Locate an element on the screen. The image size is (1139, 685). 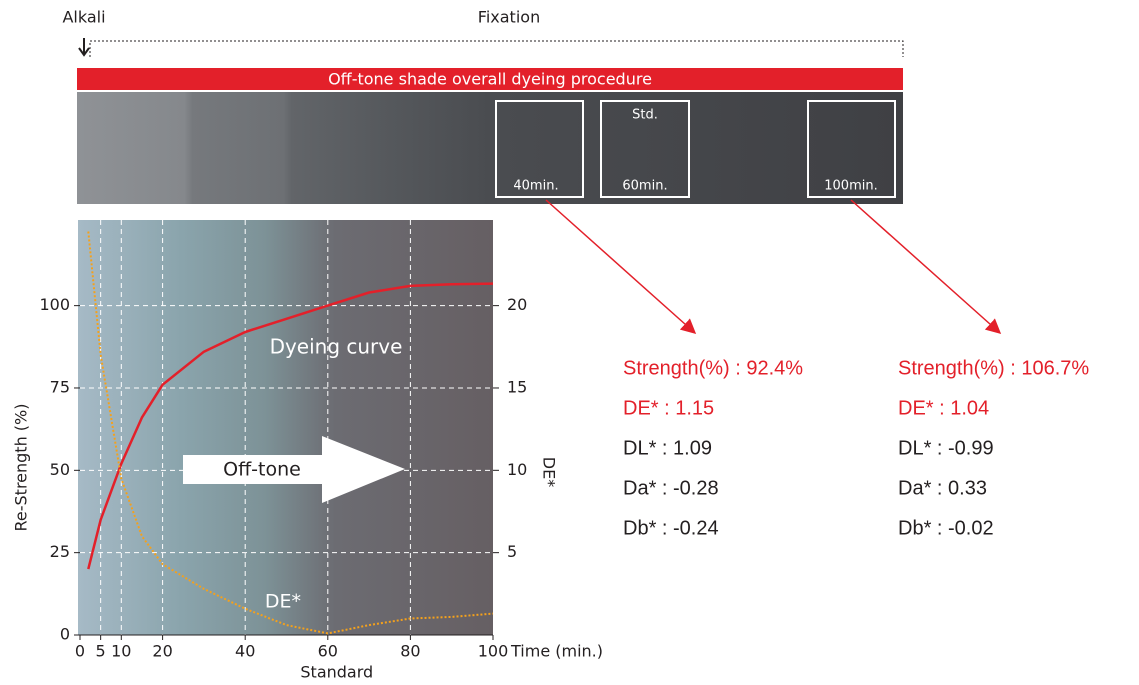
off-tone-arrow is located at coordinates (294, 469).